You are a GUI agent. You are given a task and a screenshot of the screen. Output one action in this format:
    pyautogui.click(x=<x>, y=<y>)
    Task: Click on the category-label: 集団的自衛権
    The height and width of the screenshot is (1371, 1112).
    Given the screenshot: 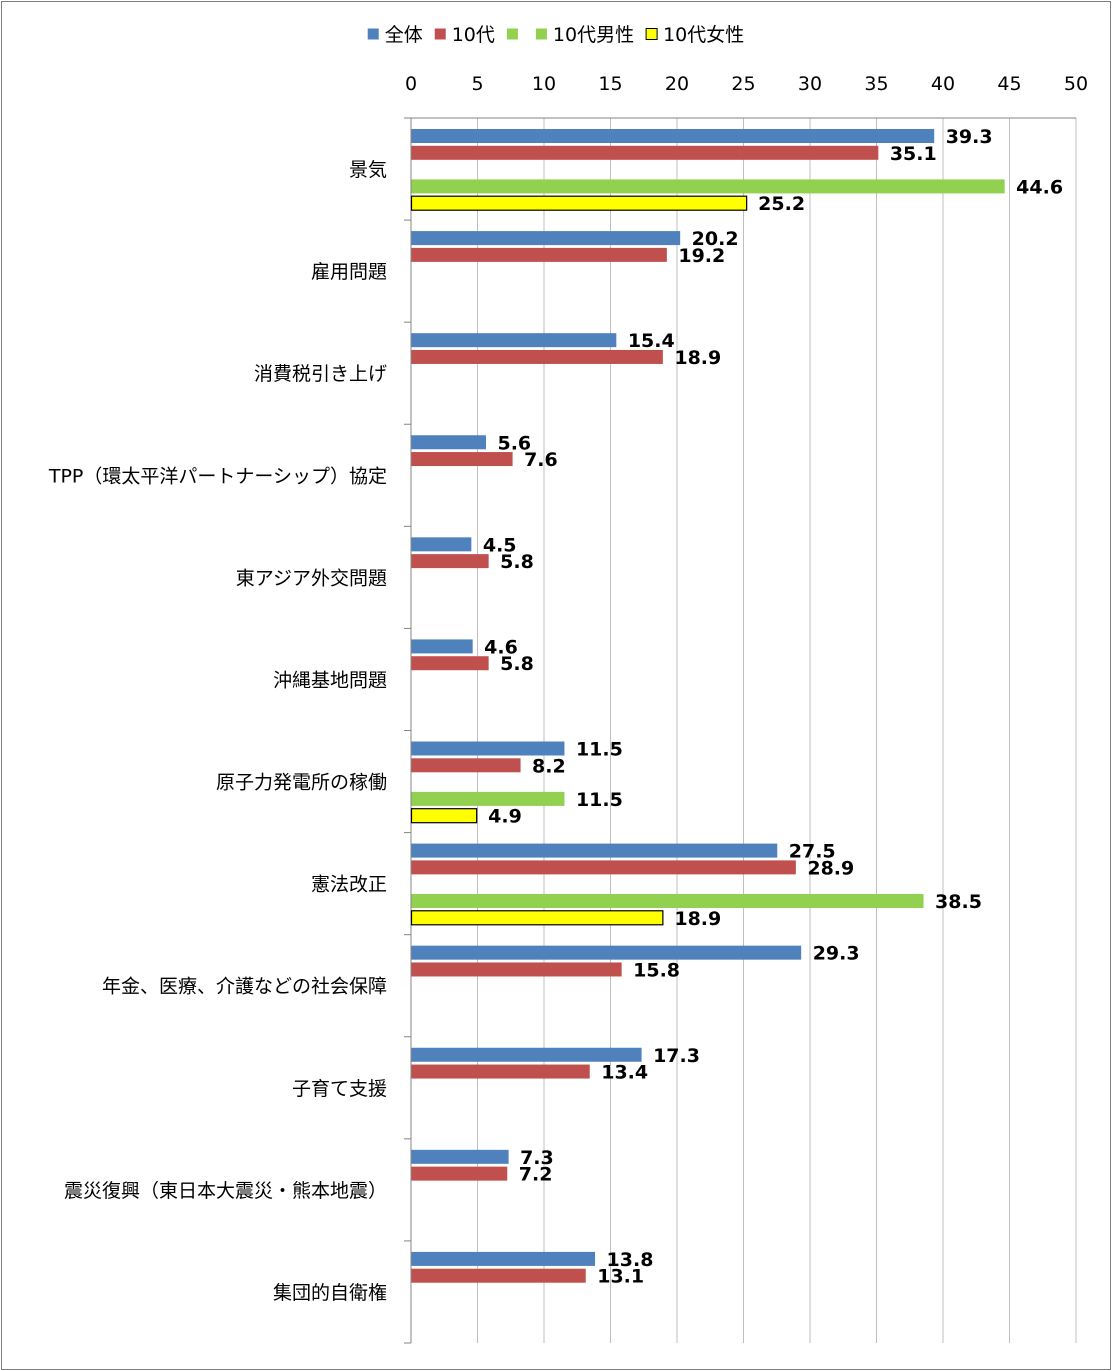 What is the action you would take?
    pyautogui.click(x=330, y=1293)
    